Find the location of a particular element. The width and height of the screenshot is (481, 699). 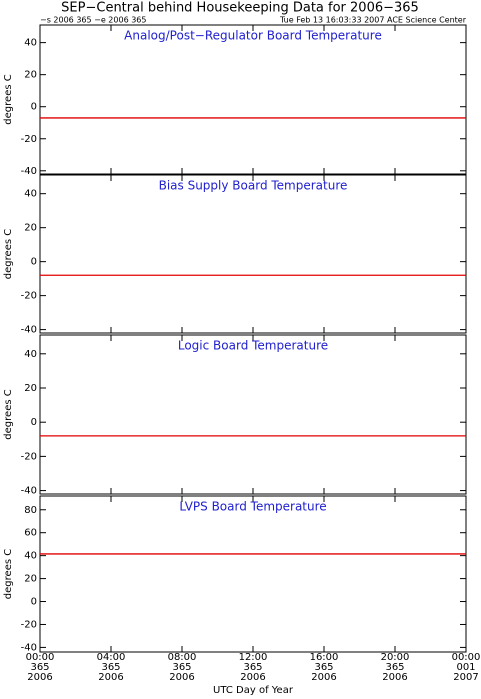

x-tick-label: 08:00 365 2006 is located at coordinates (182, 667).